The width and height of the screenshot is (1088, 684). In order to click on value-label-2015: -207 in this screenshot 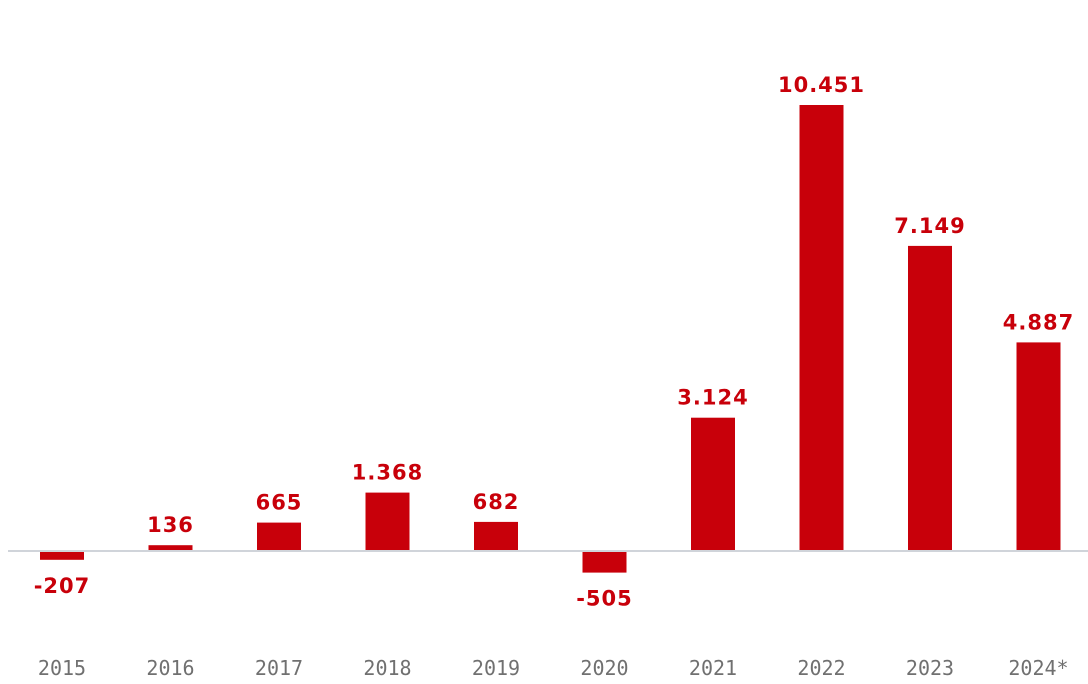, I will do `click(62, 586)`.